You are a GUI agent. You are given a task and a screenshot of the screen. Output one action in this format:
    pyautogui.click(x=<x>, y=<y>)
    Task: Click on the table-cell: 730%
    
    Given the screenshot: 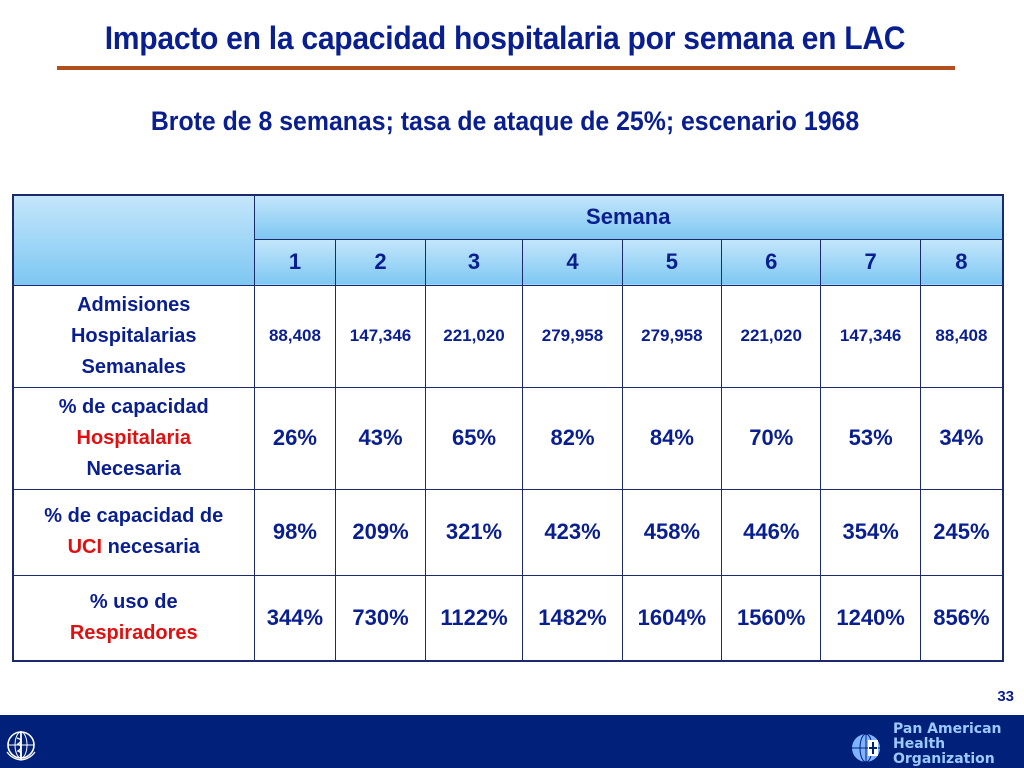 What is the action you would take?
    pyautogui.click(x=380, y=618)
    